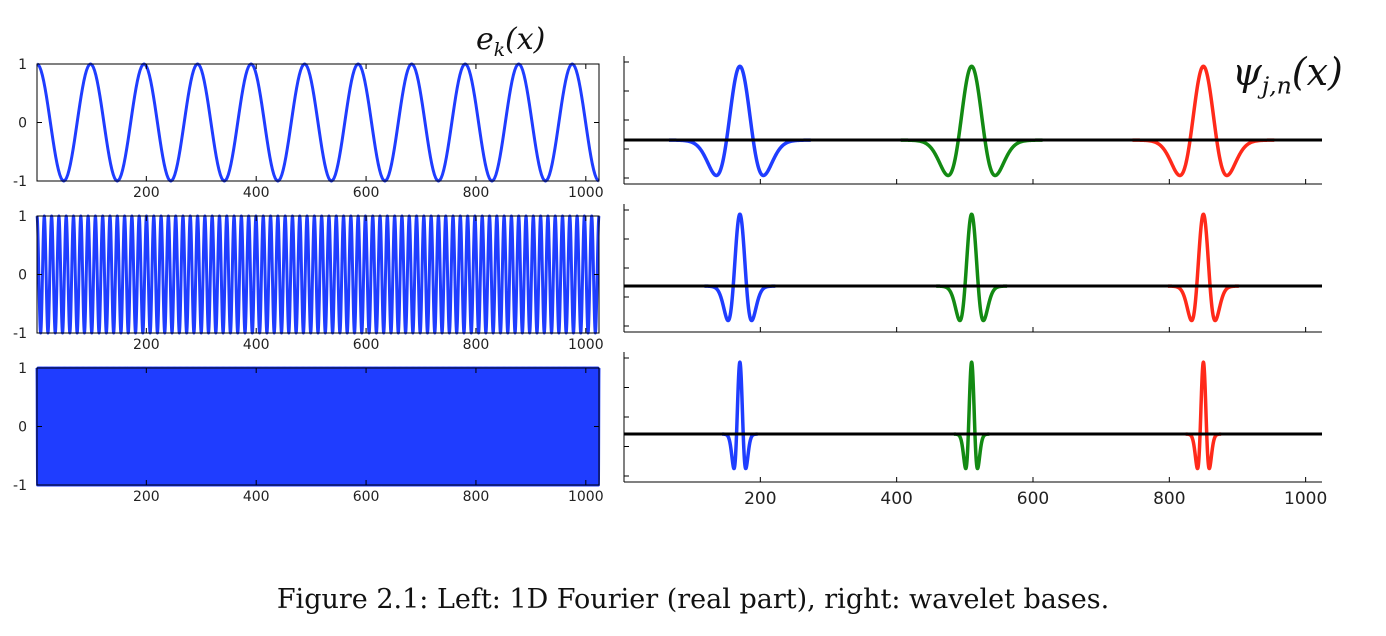 This screenshot has width=1386, height=636. Describe the element at coordinates (1287, 75) in the screenshot. I see `wavelet-label: ψj,n(x)` at that location.